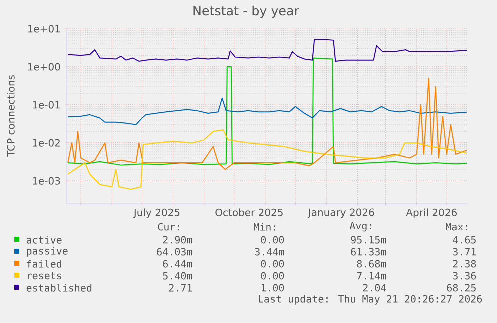 The image size is (497, 323). I want to click on text: Last update: Thu May 21 20:26:27 2026, so click(370, 300).